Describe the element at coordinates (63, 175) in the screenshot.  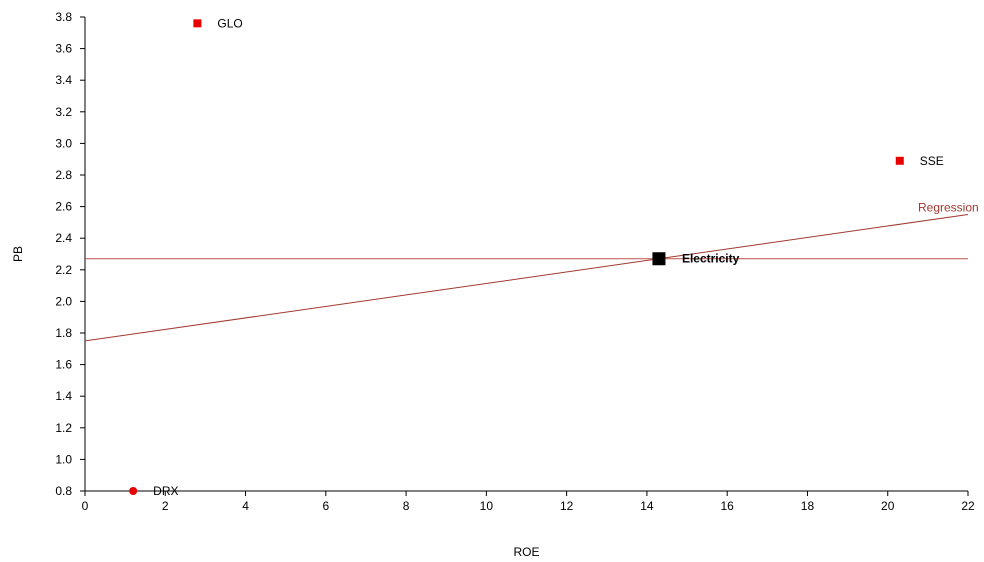
I see `y-tick-label: 2.8` at that location.